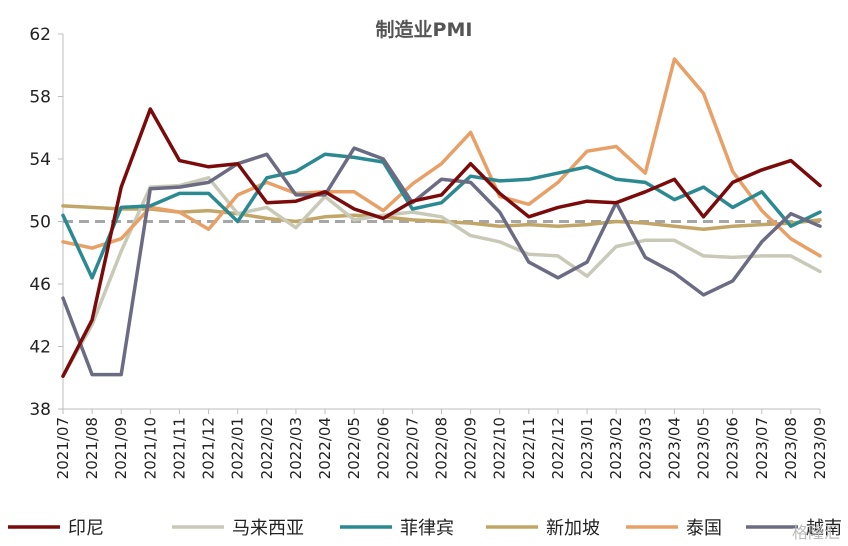 The width and height of the screenshot is (848, 546). I want to click on x-tick-label: 2022/02, so click(267, 448).